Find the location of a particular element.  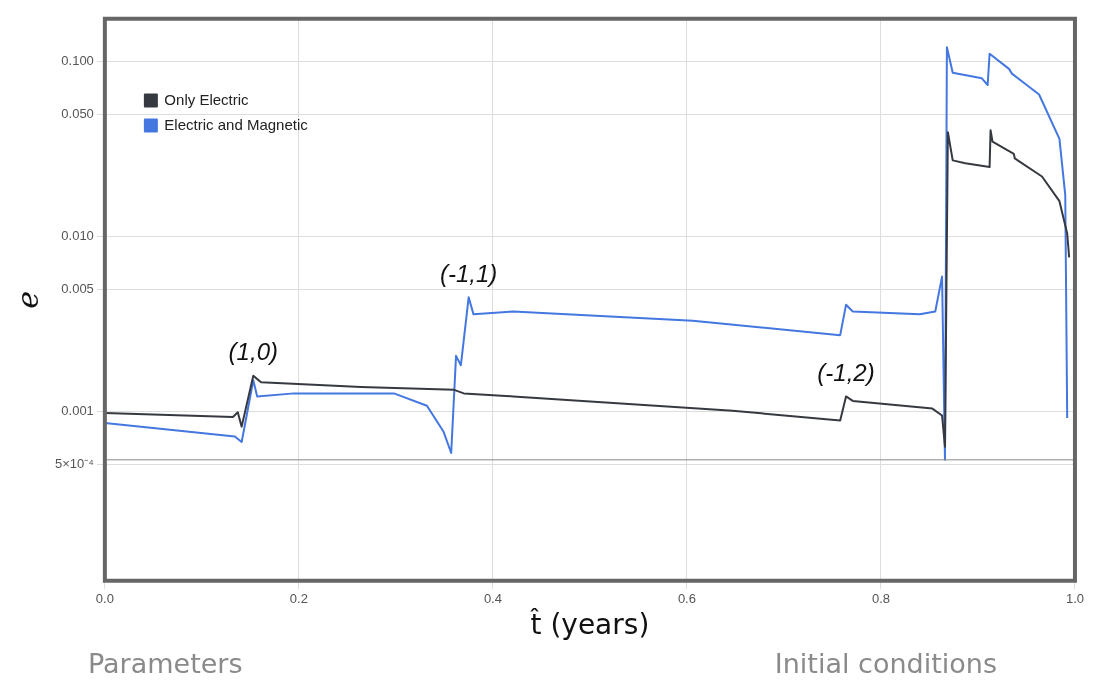

annotation: (-1,1) is located at coordinates (468, 274).